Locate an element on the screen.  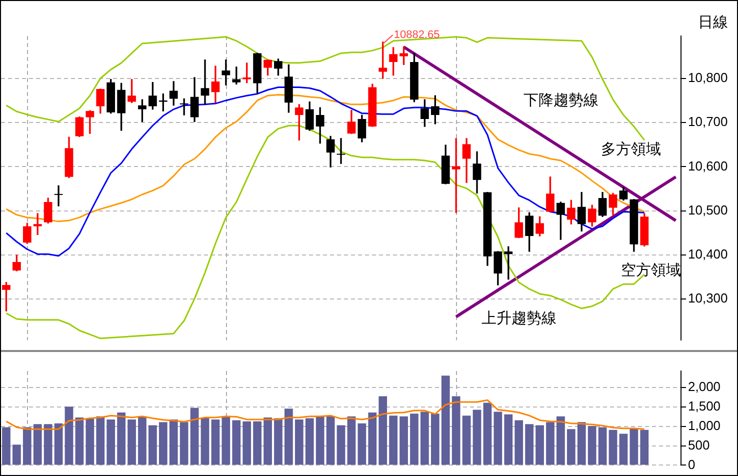
y-tick-label: 10,300 is located at coordinates (708, 298).